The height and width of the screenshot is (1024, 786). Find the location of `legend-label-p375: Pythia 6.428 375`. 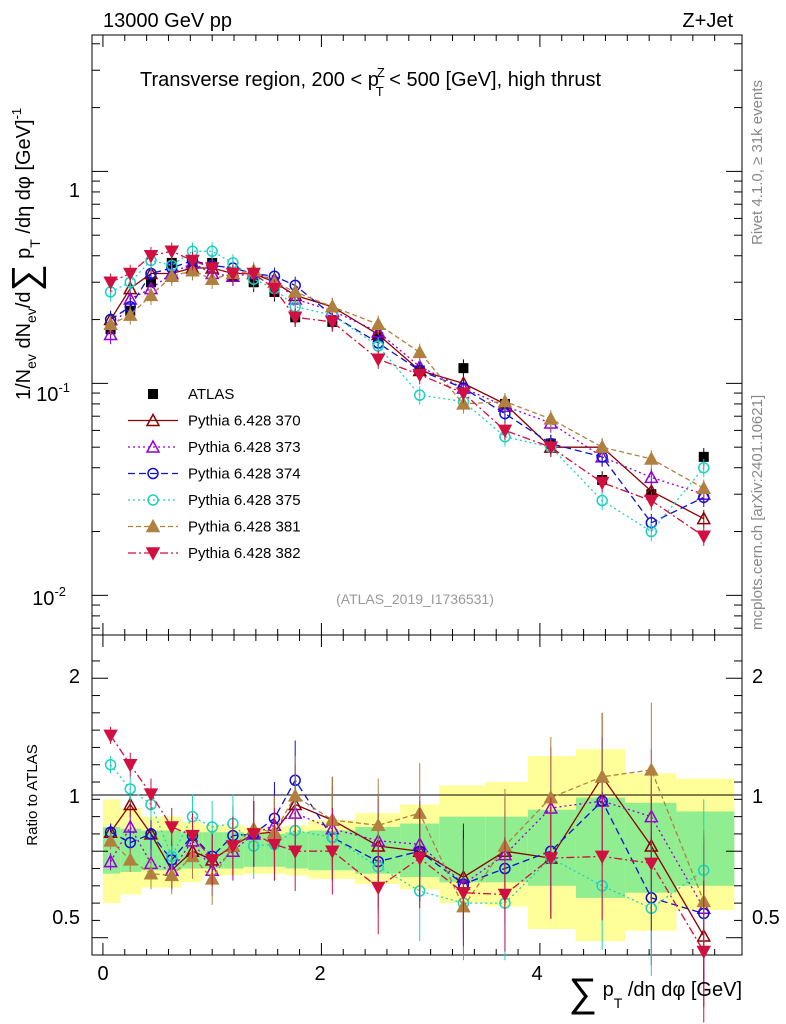

legend-label-p375: Pythia 6.428 375 is located at coordinates (244, 500).